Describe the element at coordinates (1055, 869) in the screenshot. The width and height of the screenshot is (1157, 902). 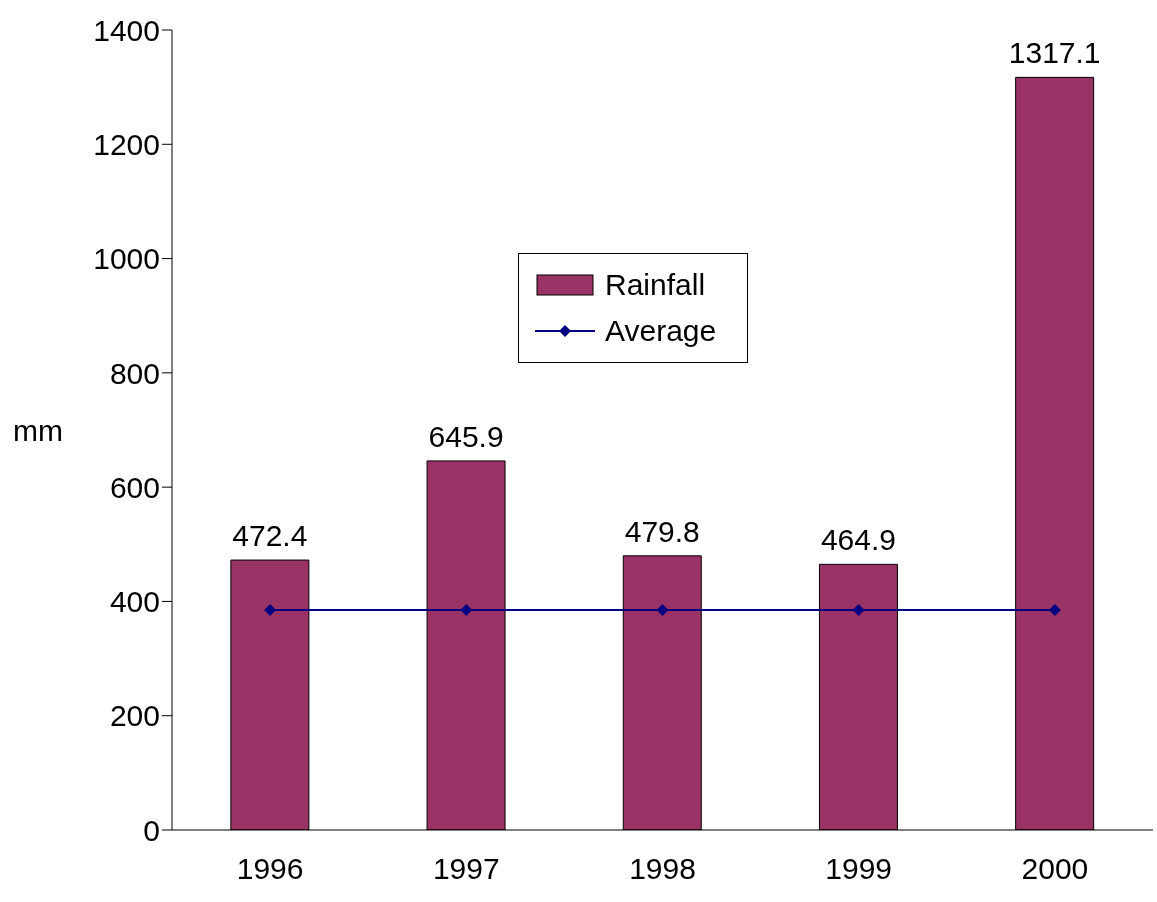
I see `x-tick-label: 2000` at that location.